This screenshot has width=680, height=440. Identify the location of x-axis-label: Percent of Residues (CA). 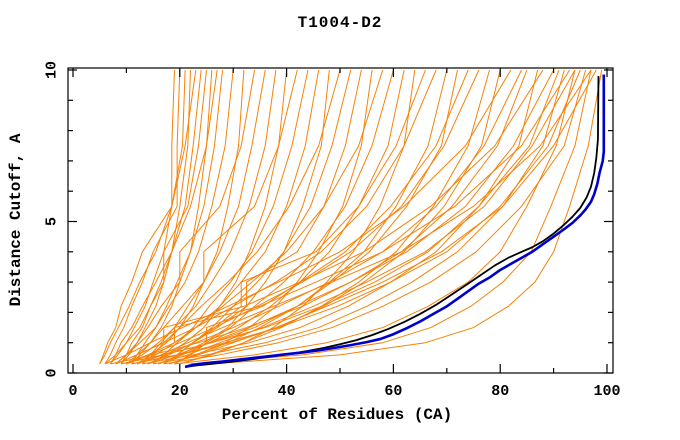
(337, 415).